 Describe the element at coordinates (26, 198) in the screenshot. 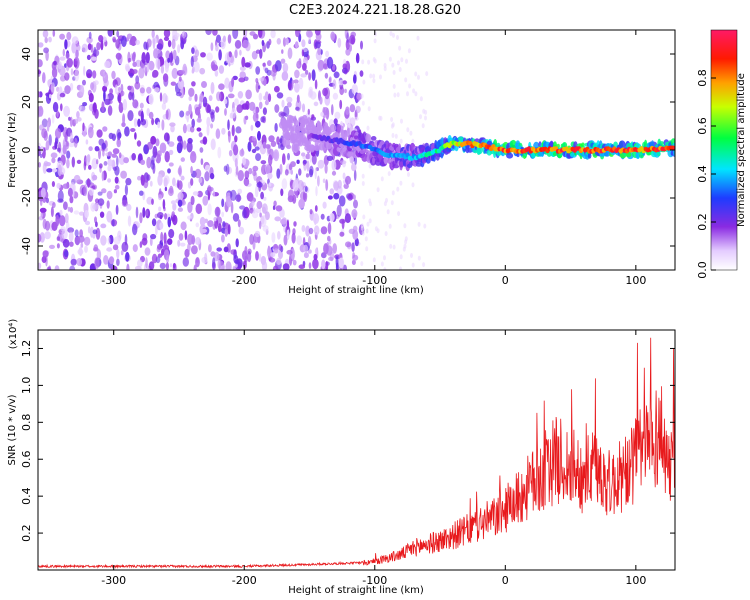

I see `y-tick-label: -20` at that location.